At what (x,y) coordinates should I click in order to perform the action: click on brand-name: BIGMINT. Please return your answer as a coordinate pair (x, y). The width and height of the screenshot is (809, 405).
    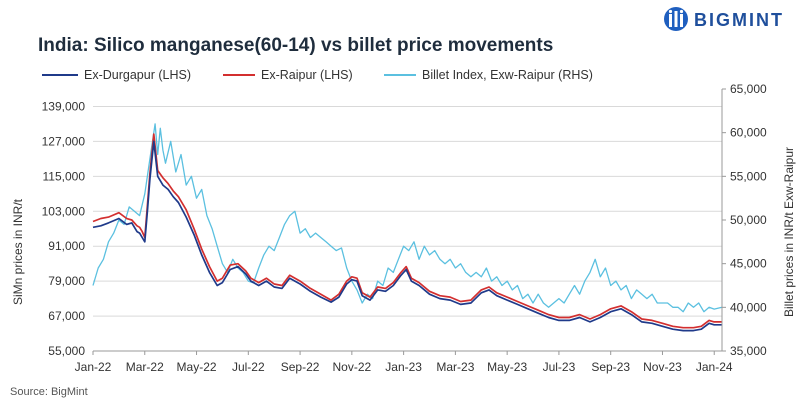
    Looking at the image, I should click on (739, 20).